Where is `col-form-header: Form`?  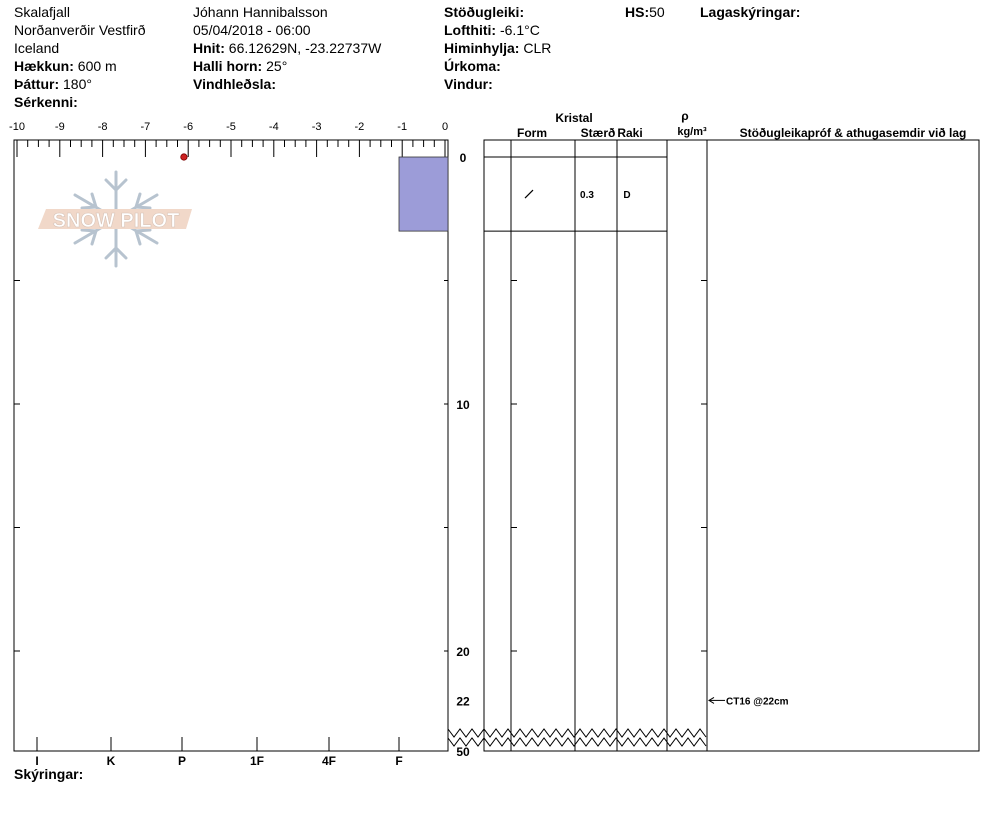
col-form-header: Form is located at coordinates (532, 133).